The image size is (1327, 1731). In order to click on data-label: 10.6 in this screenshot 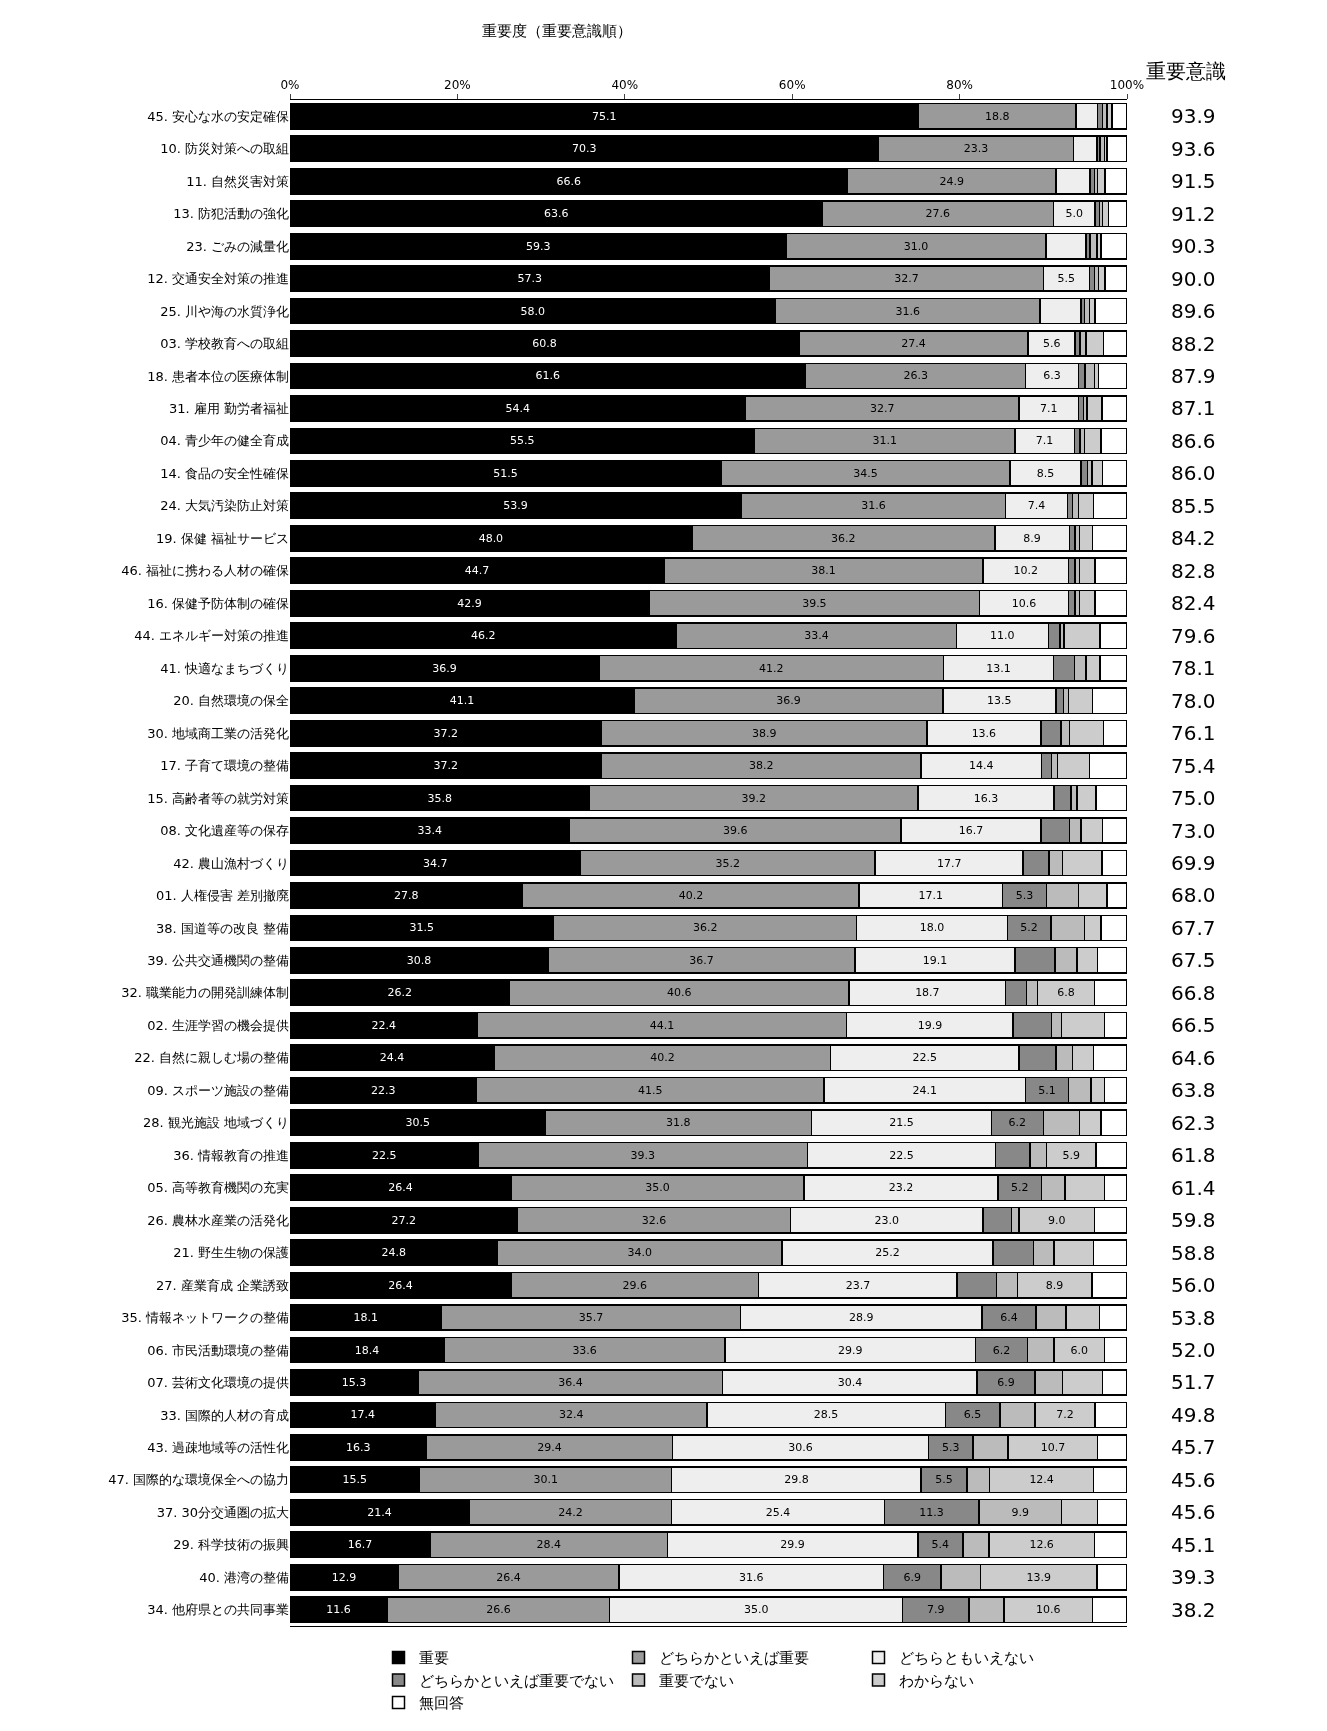, I will do `click(1048, 1610)`.